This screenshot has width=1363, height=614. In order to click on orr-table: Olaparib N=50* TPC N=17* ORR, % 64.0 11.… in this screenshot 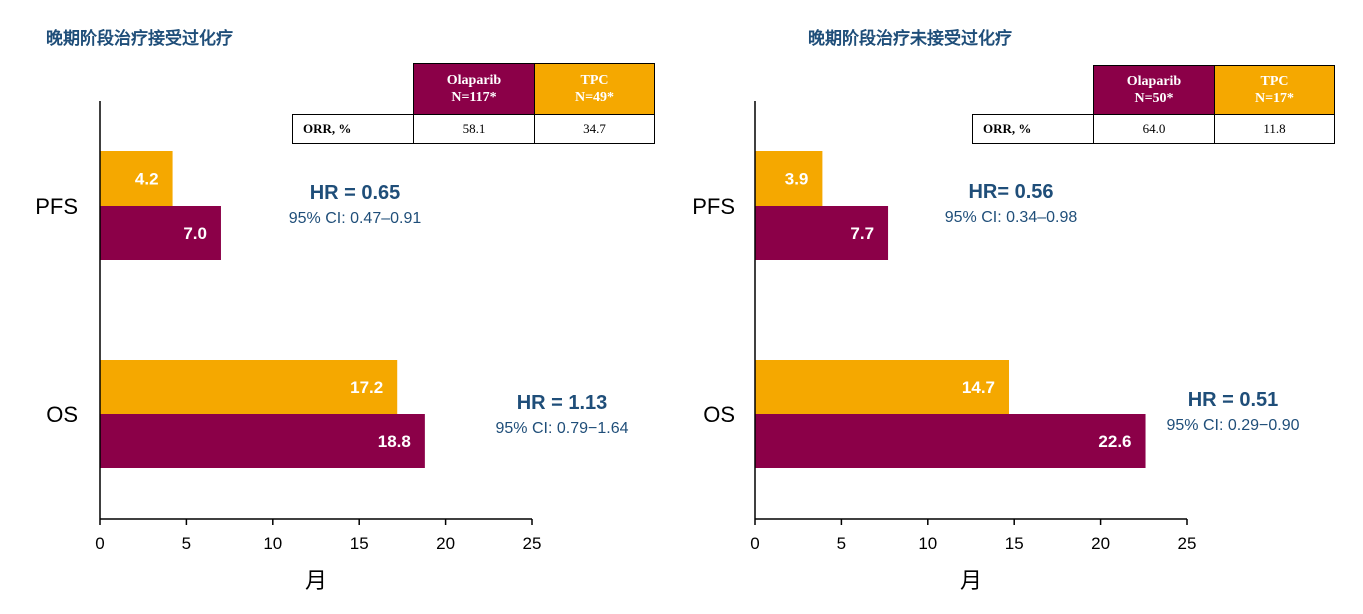, I will do `click(1153, 104)`.